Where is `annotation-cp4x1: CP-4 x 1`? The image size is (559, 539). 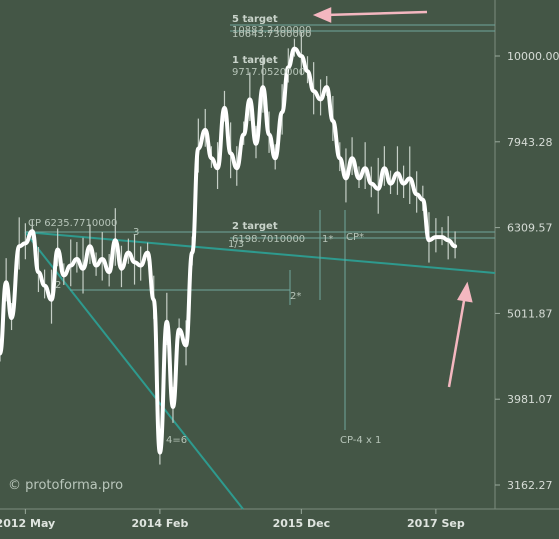 annotation-cp4x1: CP-4 x 1 is located at coordinates (360, 440).